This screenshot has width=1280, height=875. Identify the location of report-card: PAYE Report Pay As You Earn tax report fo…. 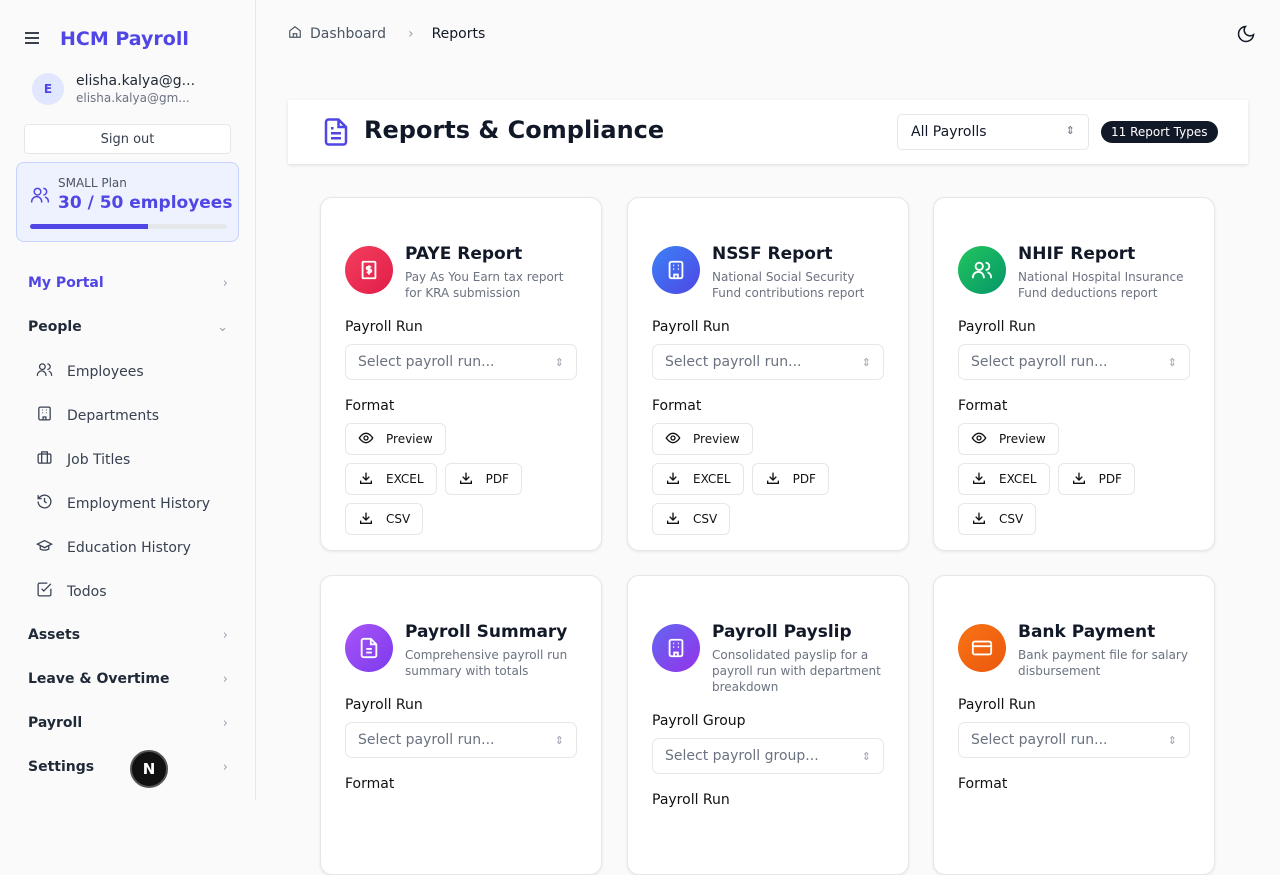
(461, 374).